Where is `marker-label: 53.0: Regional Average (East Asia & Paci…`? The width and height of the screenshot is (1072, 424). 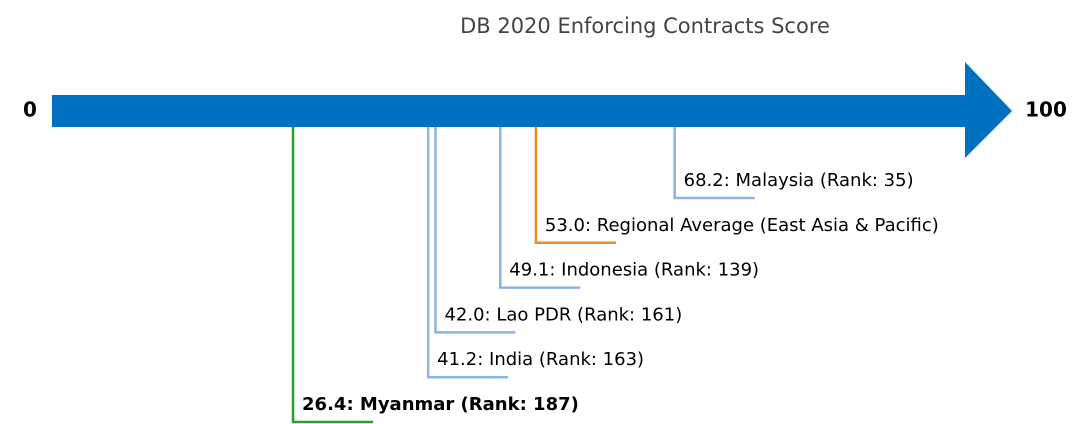 marker-label: 53.0: Regional Average (East Asia & Paci… is located at coordinates (742, 225).